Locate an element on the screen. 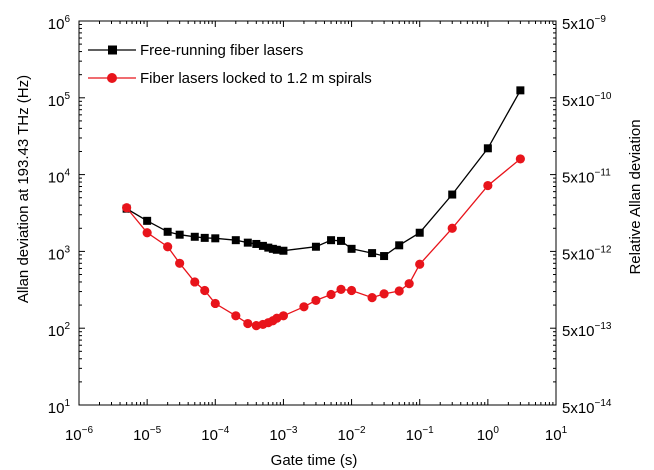 The image size is (654, 470). y-tick-label-left: 10¹ is located at coordinates (59, 407).